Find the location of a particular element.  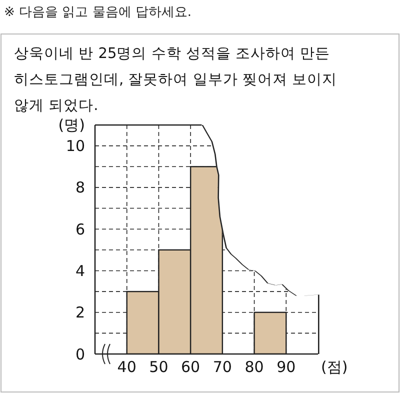

y-tick-label: 6 is located at coordinates (80, 229).